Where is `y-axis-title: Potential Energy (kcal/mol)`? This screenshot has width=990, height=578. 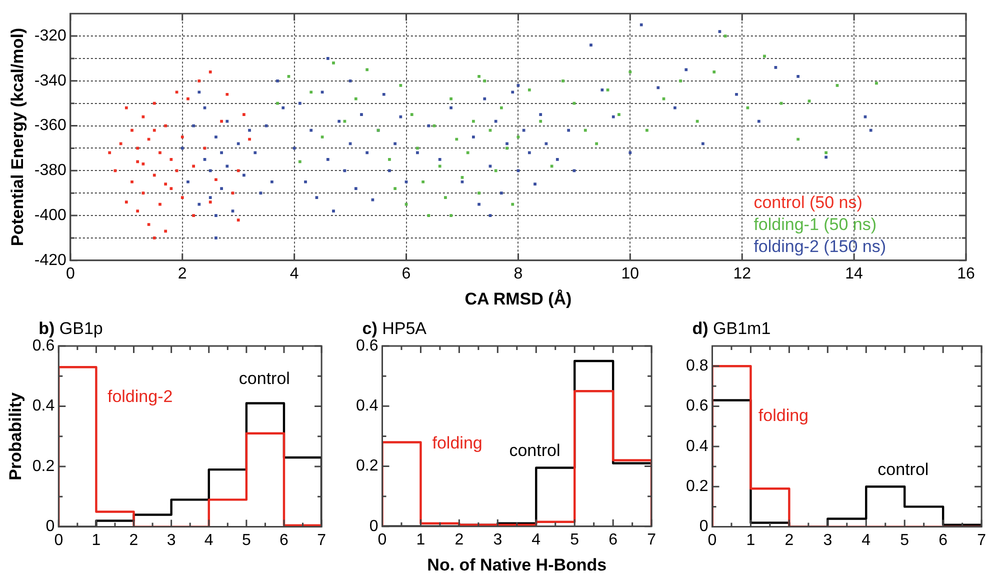
y-axis-title: Potential Energy (kcal/mol) is located at coordinates (17, 137).